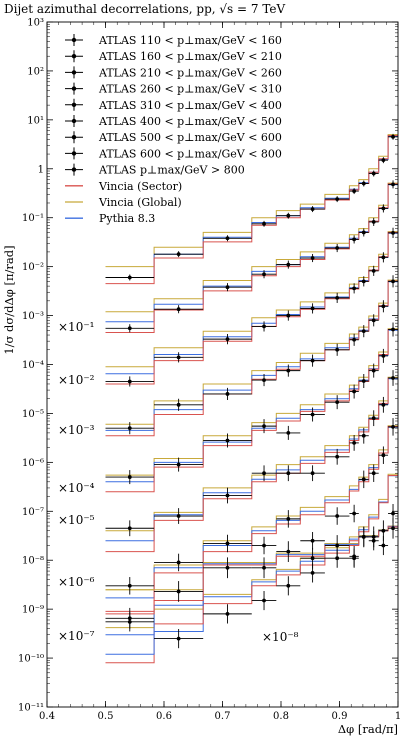 The image size is (407, 738). I want to click on y-tick-label: 10⁻⁵, so click(33, 414).